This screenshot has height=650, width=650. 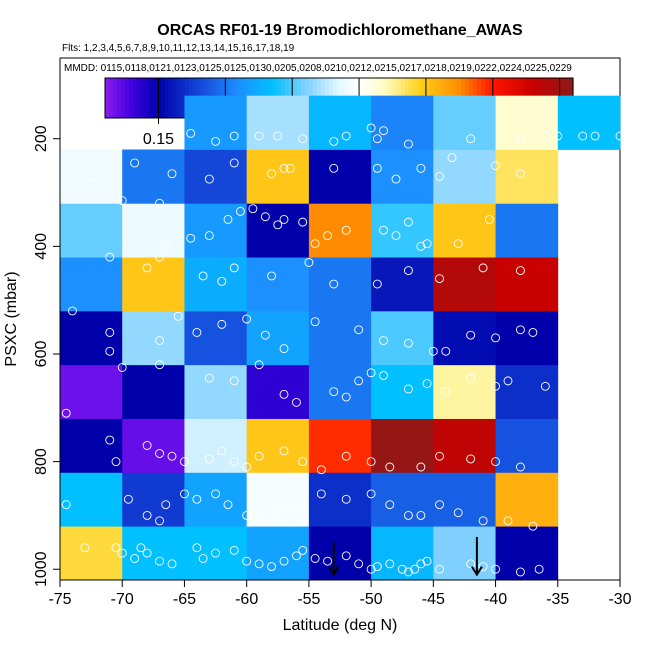 What do you see at coordinates (340, 625) in the screenshot?
I see `x-axis-label: Latitude (deg N)` at bounding box center [340, 625].